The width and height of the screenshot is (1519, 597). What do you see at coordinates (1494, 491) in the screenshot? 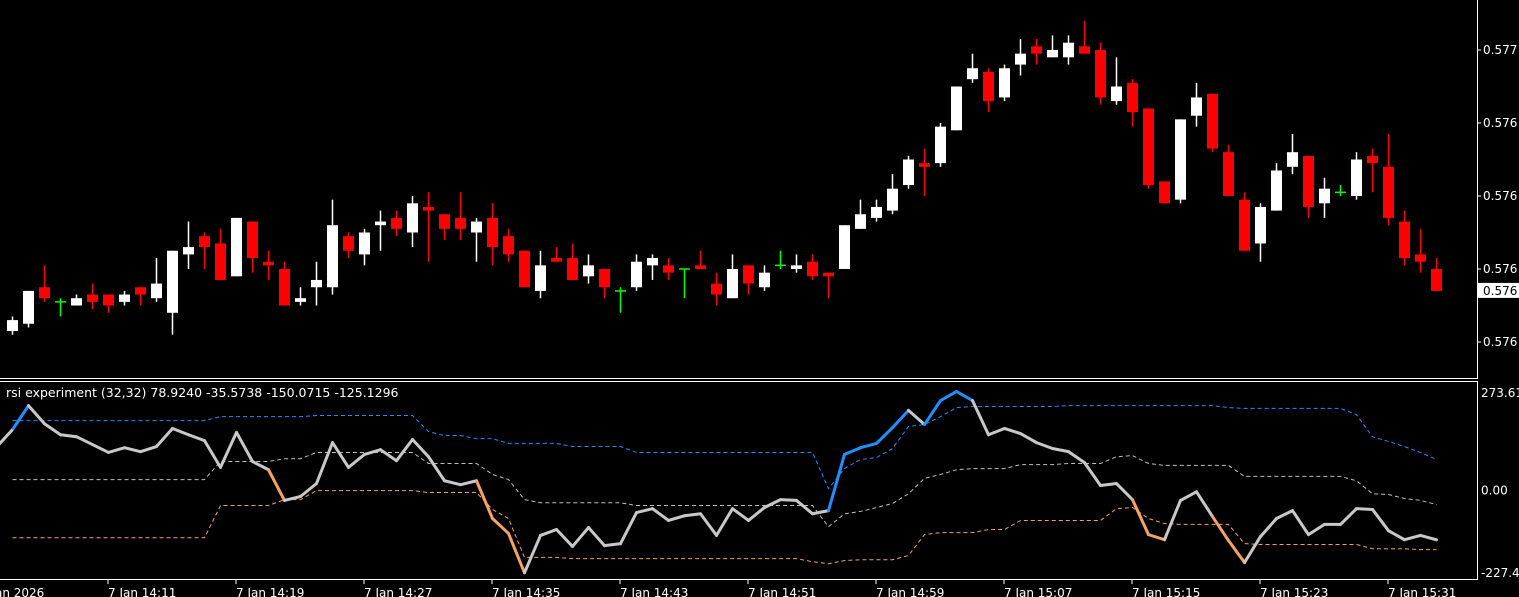
I see `indicator-axis-label: 0.00` at bounding box center [1494, 491].